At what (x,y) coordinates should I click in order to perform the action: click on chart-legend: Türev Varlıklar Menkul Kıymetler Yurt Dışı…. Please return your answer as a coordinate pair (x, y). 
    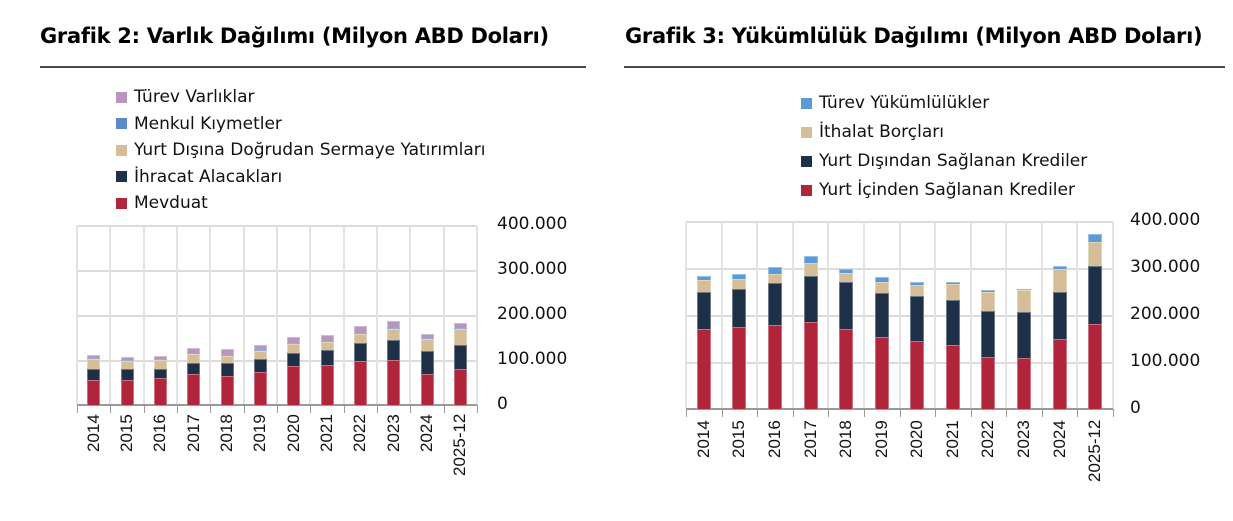
    Looking at the image, I should click on (301, 150).